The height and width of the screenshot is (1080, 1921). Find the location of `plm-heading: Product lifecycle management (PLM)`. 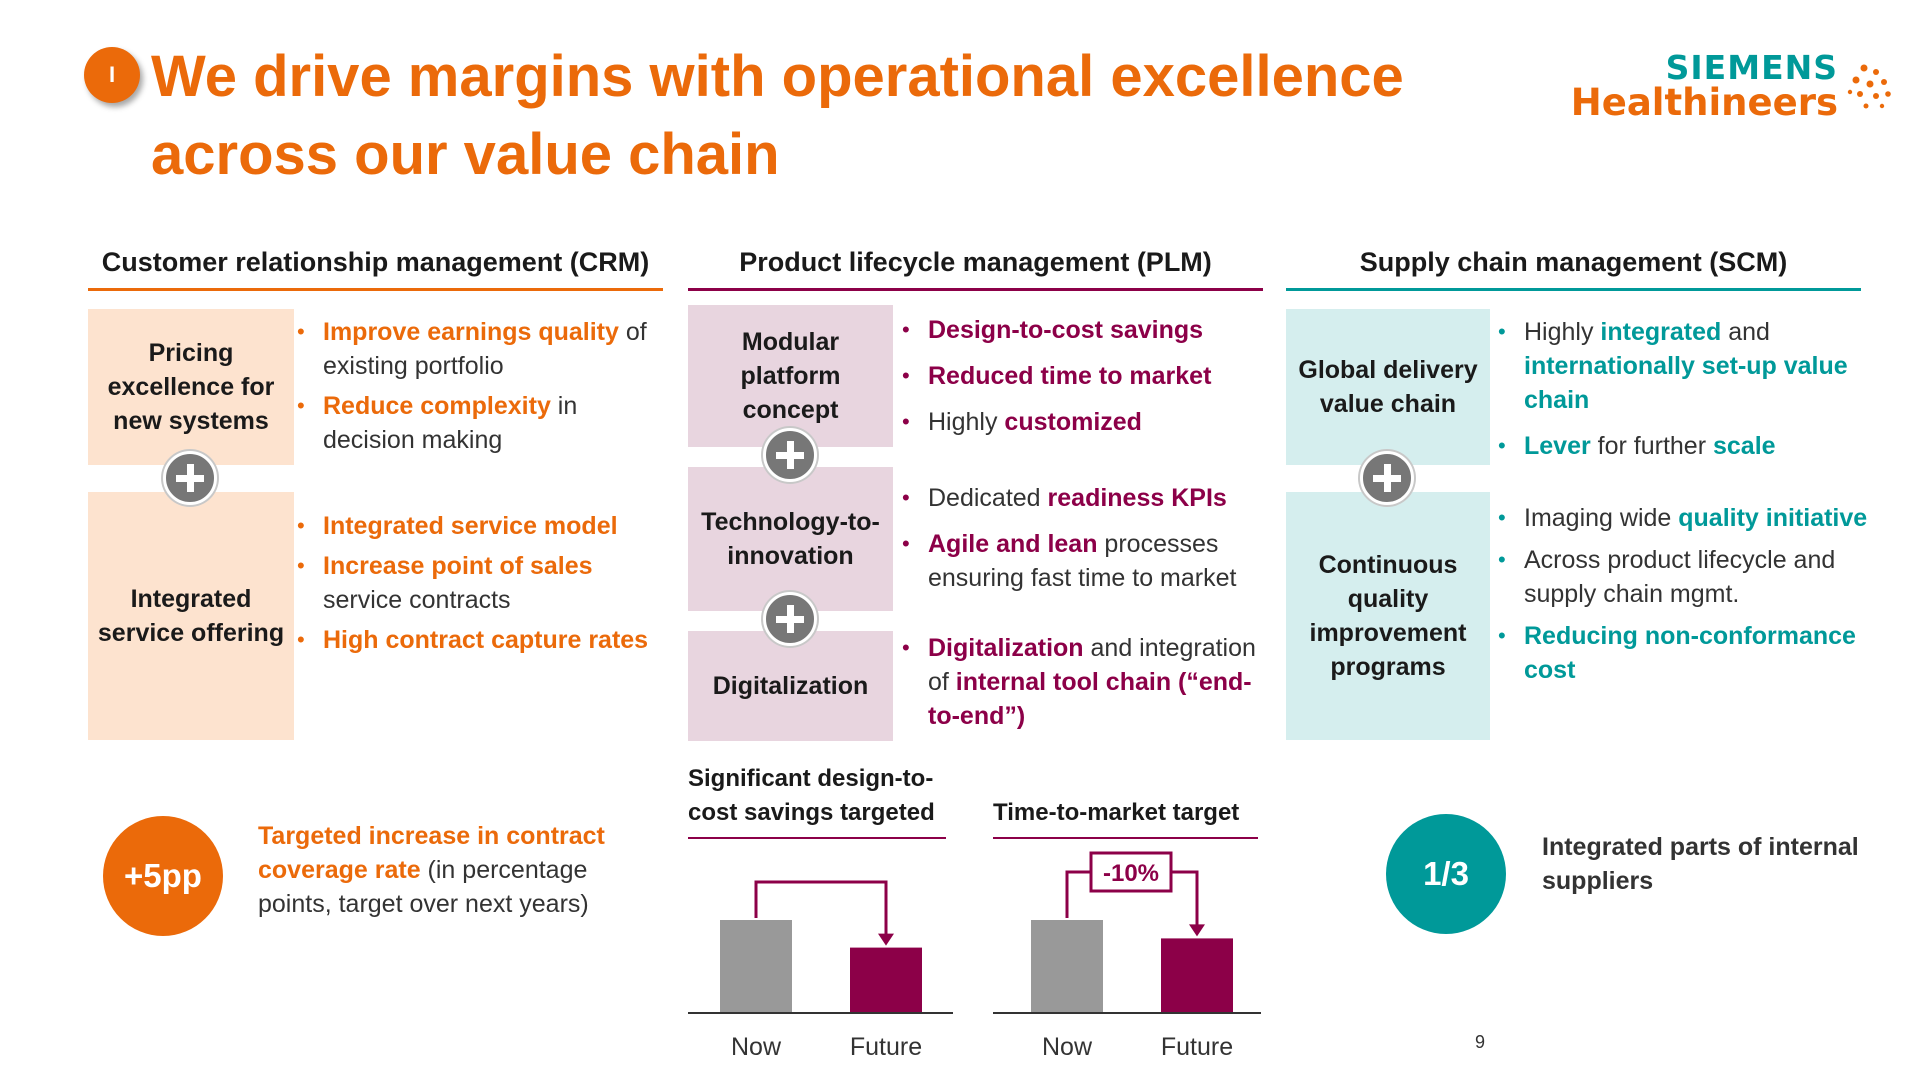

plm-heading: Product lifecycle management (PLM) is located at coordinates (975, 262).